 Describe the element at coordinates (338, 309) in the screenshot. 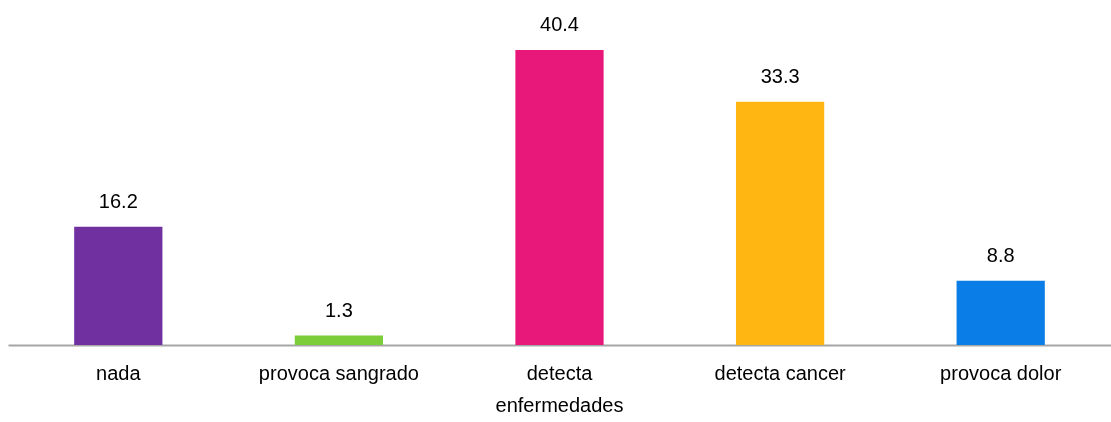

I see `data-label: 1.3` at that location.